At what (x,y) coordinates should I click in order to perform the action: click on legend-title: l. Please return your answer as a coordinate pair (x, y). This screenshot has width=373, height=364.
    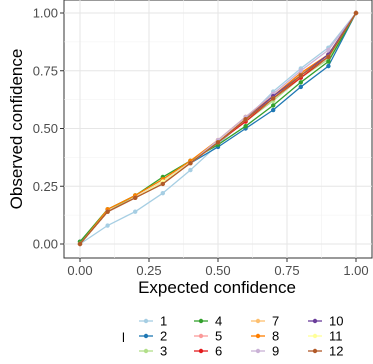
    Looking at the image, I should click on (123, 337).